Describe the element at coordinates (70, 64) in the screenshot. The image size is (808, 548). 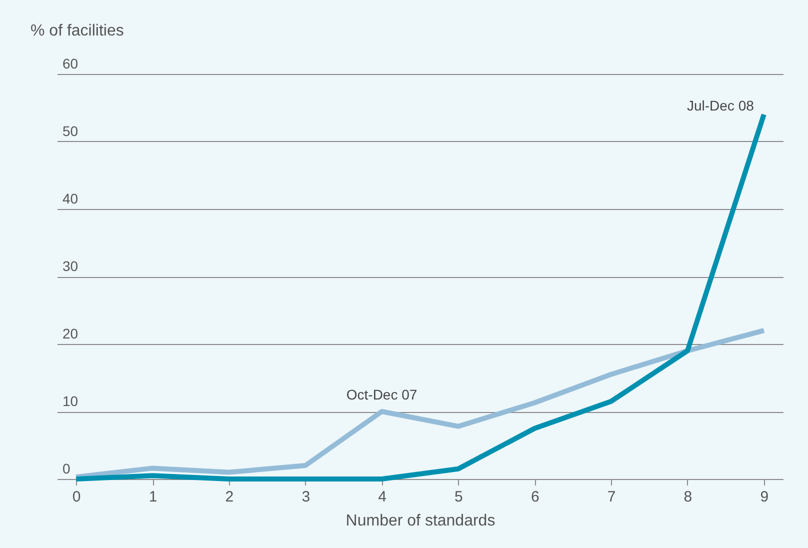
I see `y-tick-label: 60` at that location.